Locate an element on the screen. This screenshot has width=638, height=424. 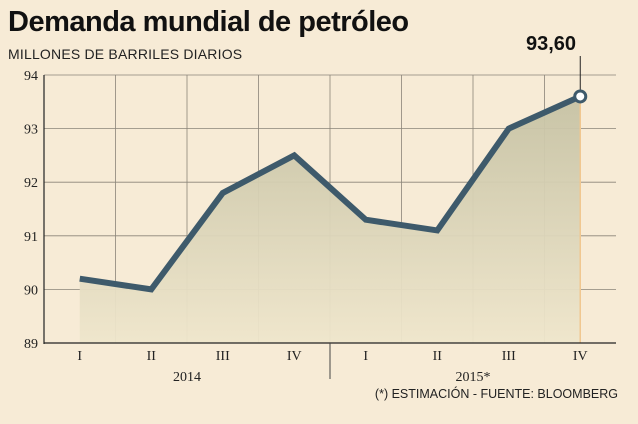
source-note: (*) ESTIMACIÓN - FUENTE: BLOOMBERG is located at coordinates (496, 394).